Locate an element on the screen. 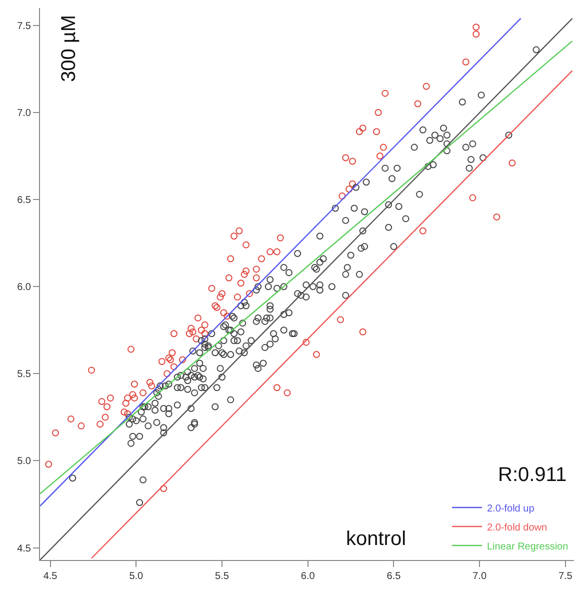 The height and width of the screenshot is (590, 582). y-axis-title: 300 µM is located at coordinates (69, 48).